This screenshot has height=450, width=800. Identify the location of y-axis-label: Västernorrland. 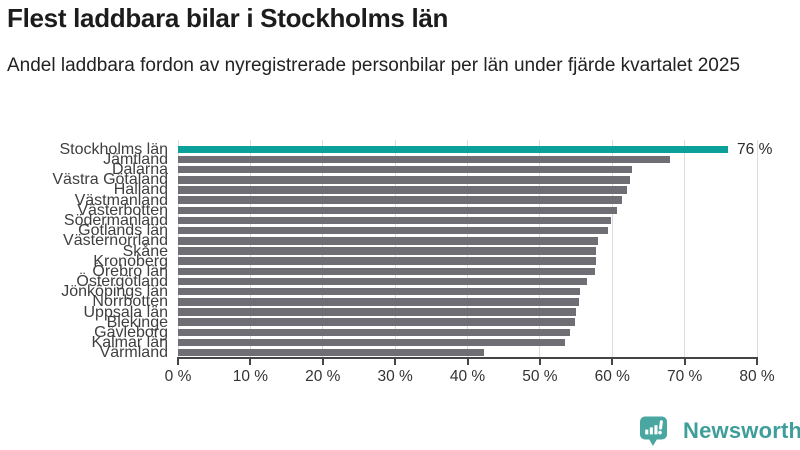
(115, 241).